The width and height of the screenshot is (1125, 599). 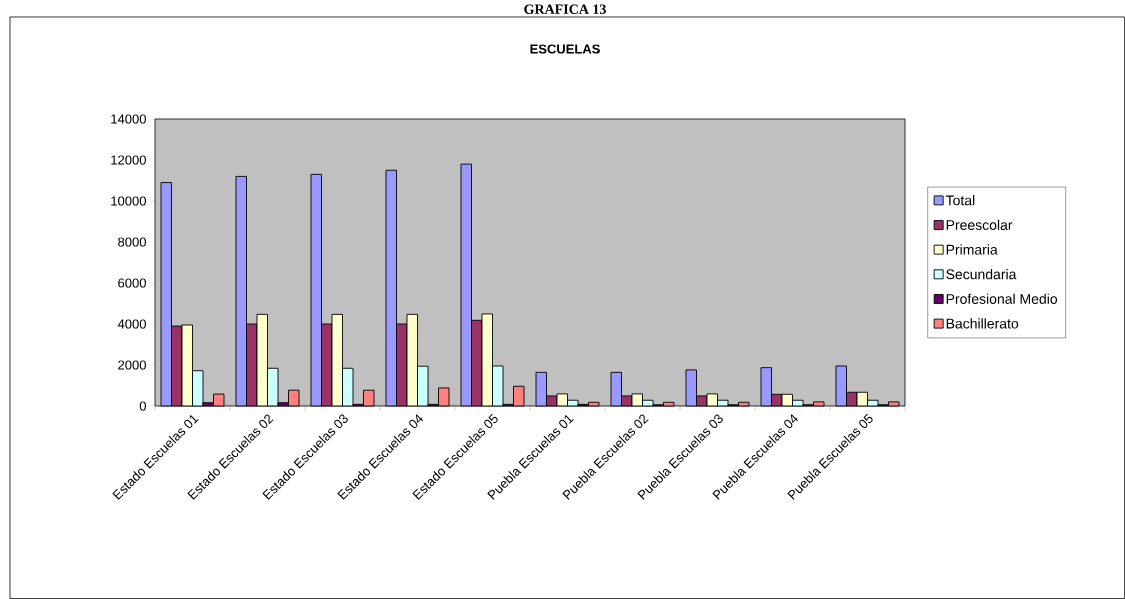 What do you see at coordinates (131, 324) in the screenshot?
I see `y-tick-label: 4000` at bounding box center [131, 324].